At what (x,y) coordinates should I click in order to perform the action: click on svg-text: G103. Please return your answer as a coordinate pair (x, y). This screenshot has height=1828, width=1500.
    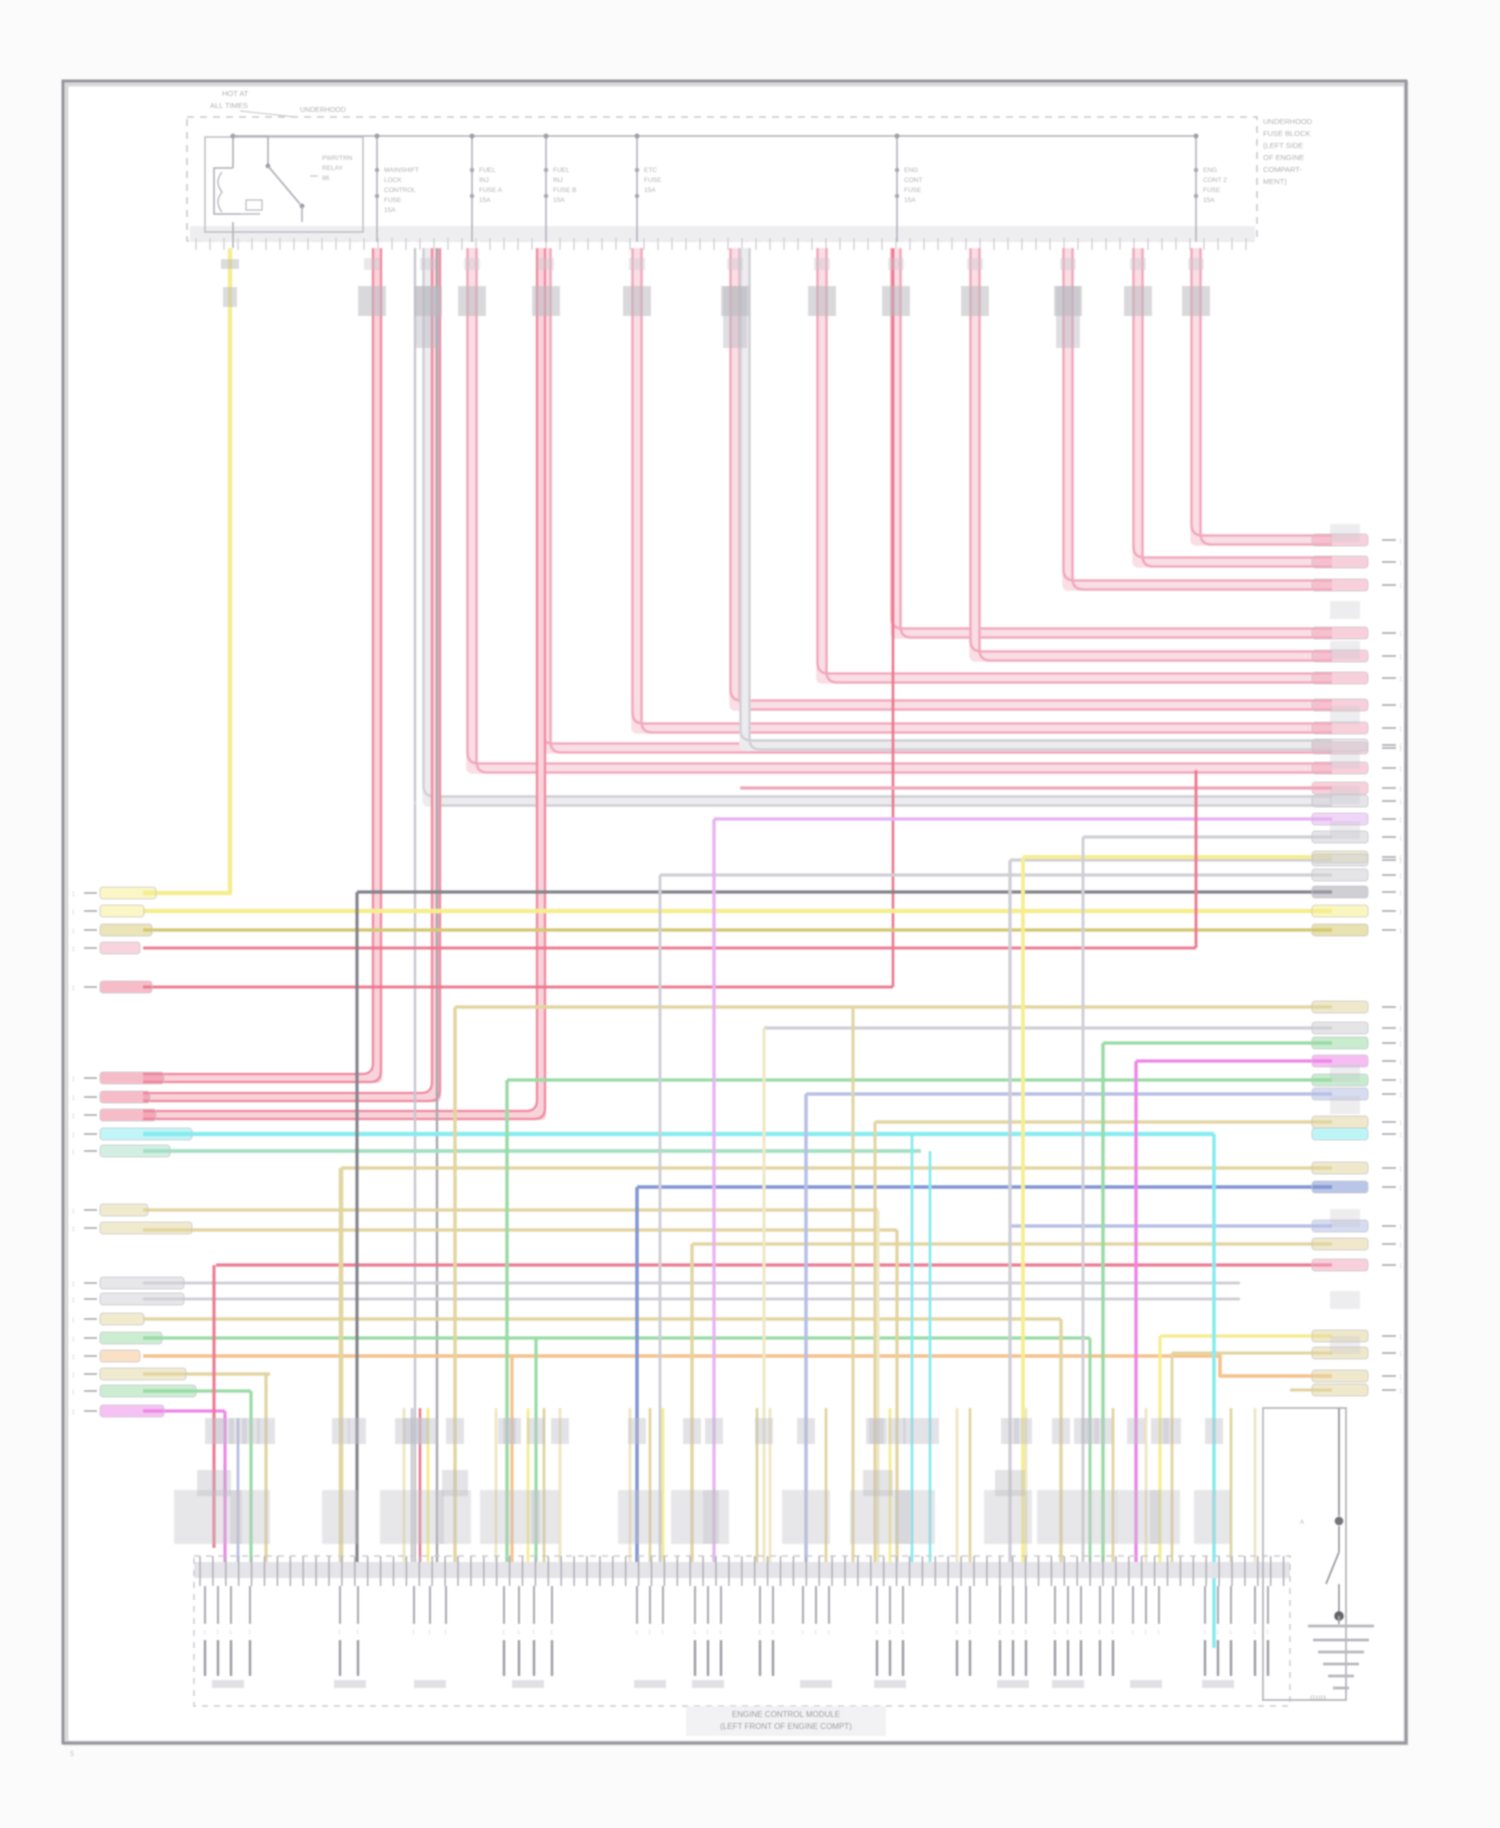
    Looking at the image, I should click on (1318, 1698).